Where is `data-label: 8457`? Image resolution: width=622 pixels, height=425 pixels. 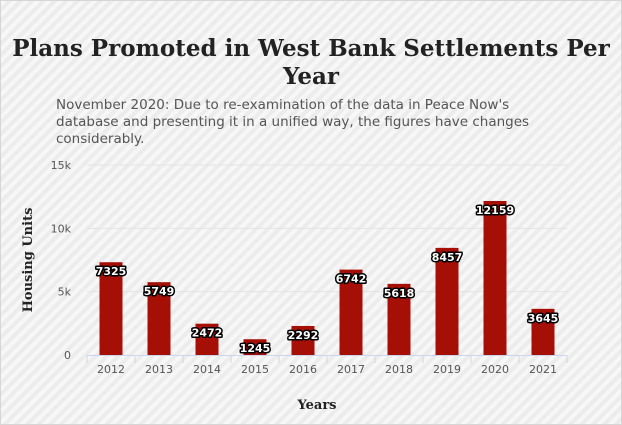 data-label: 8457 is located at coordinates (447, 257).